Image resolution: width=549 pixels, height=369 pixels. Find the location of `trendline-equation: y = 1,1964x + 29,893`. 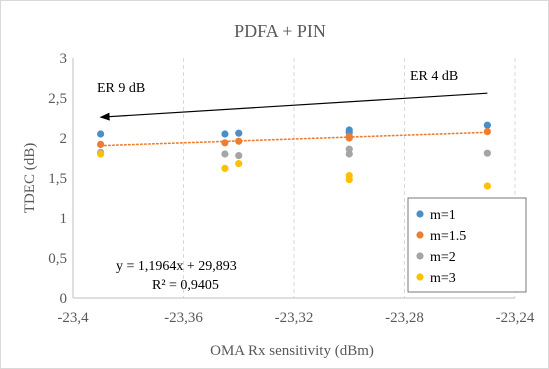

trendline-equation: y = 1,1964x + 29,893 is located at coordinates (176, 266).